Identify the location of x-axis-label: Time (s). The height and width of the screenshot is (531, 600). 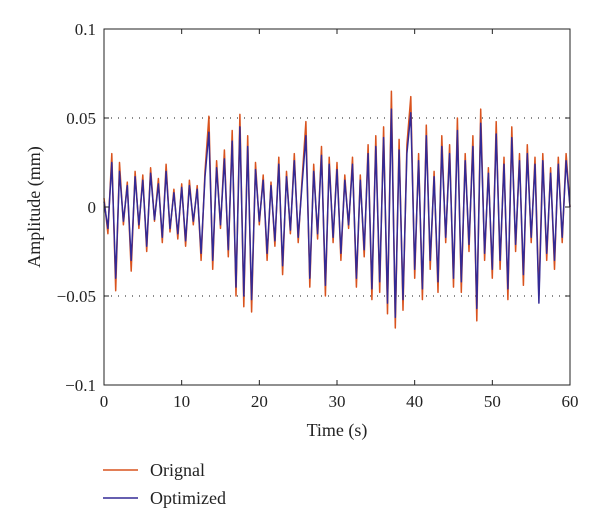
(337, 430).